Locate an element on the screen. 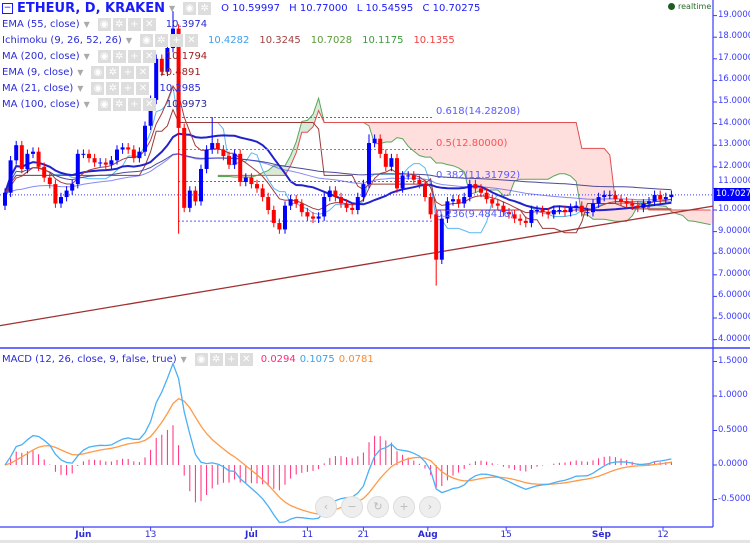  indicator-legend: EMA (9, close) ▼ ◉ ✲ + ✕ 10.4891 is located at coordinates (101, 72).